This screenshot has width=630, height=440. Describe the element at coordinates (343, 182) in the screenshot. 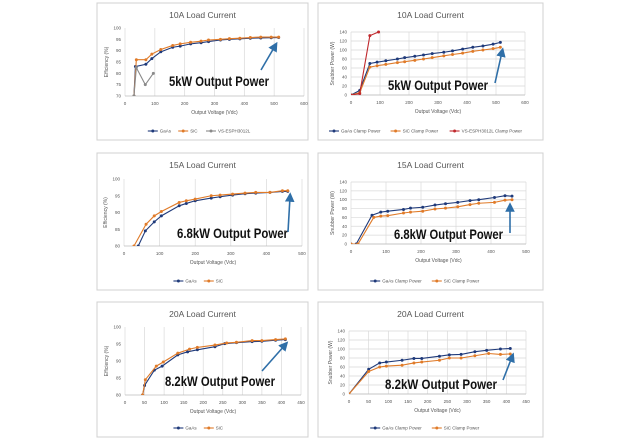

I see `y-tick-label: 140` at that location.